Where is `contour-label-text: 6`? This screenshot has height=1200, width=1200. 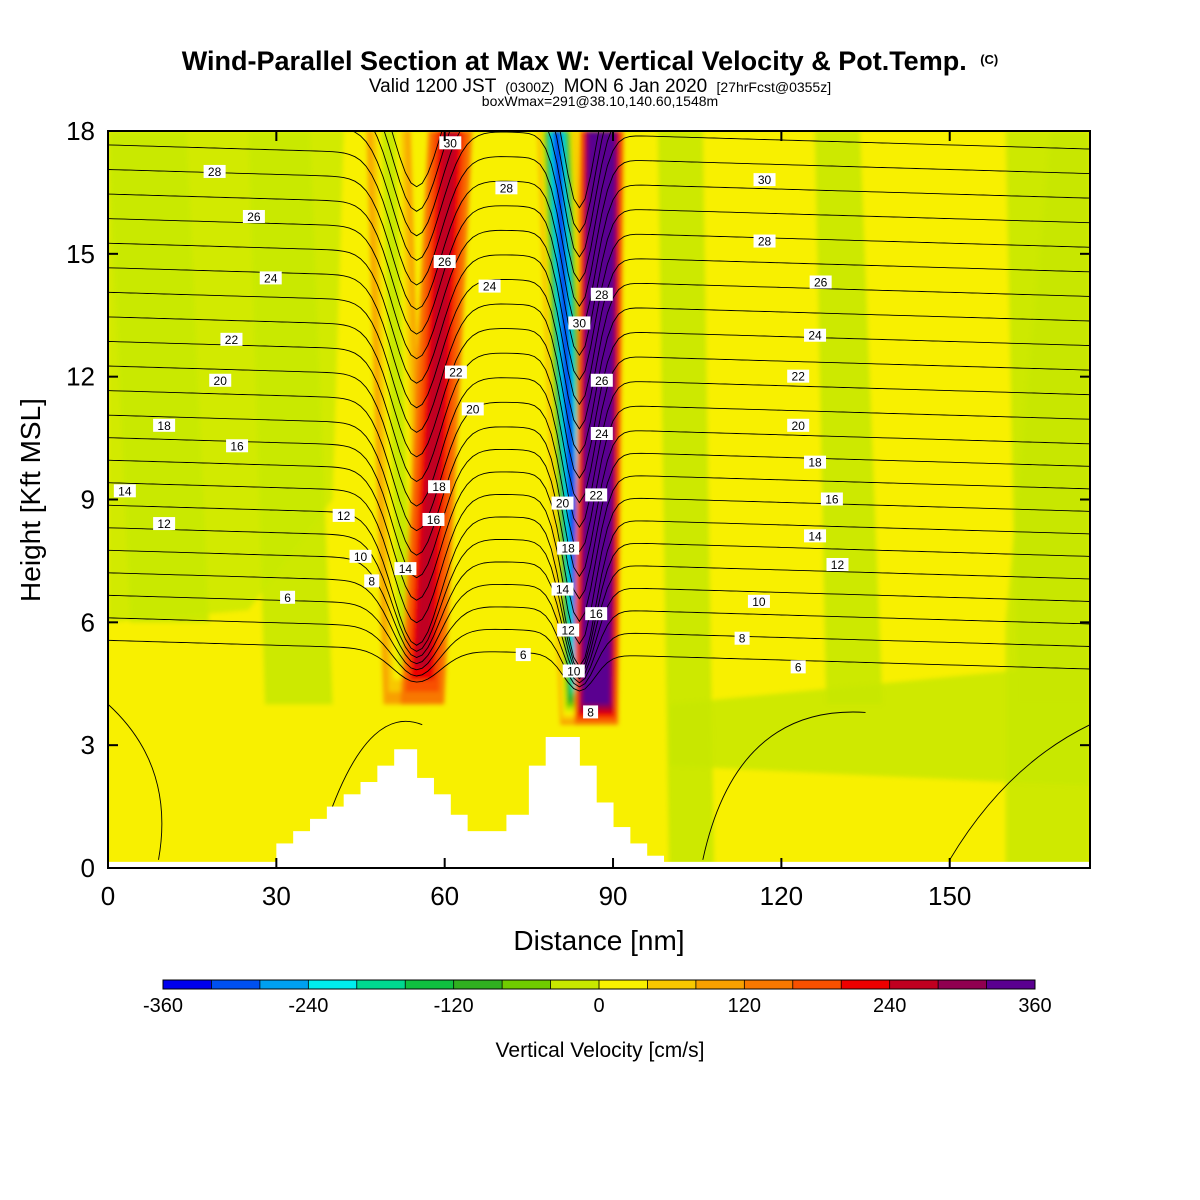
contour-label-text: 6 is located at coordinates (798, 667).